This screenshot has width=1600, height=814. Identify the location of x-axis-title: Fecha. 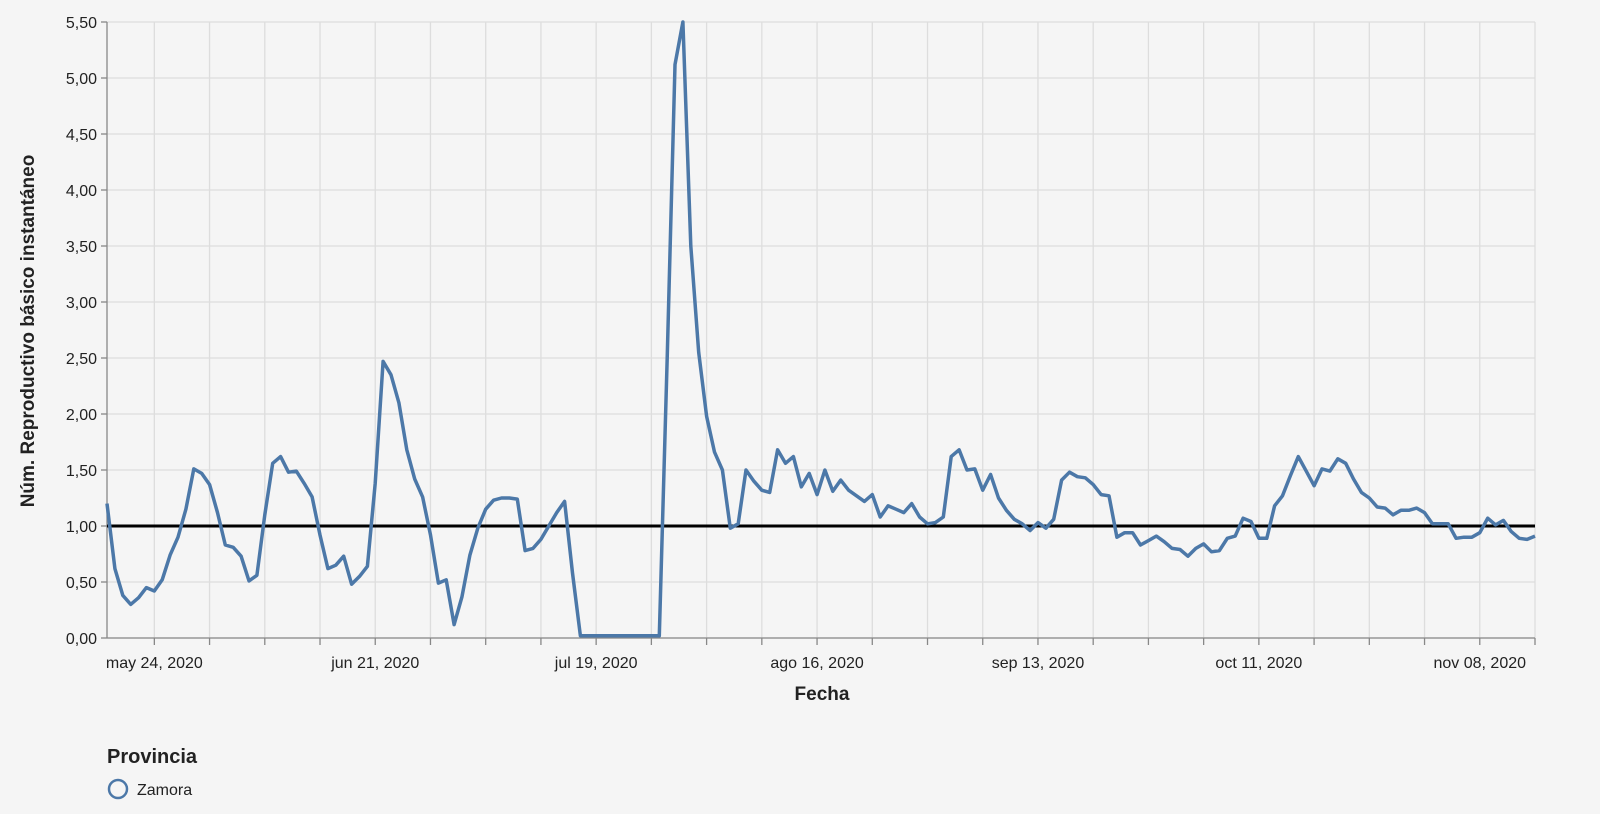
(822, 694).